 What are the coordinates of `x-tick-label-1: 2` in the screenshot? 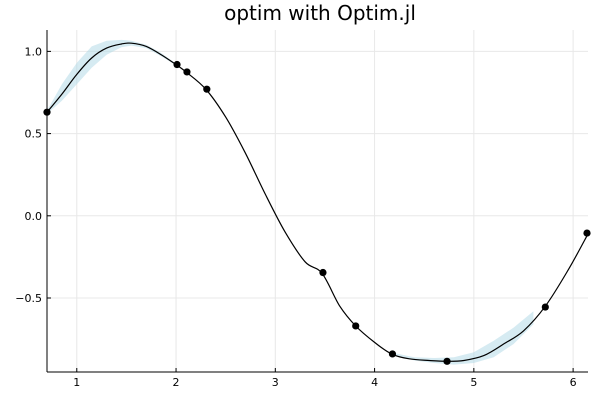 It's located at (176, 382).